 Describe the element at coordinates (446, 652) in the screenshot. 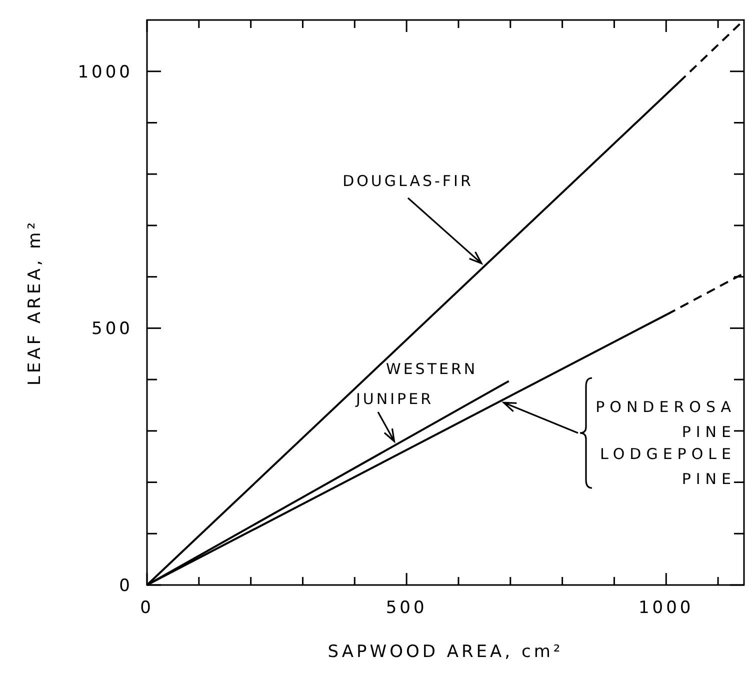

I see `x-axis-title: SAPWOOD AREA, cm²` at that location.